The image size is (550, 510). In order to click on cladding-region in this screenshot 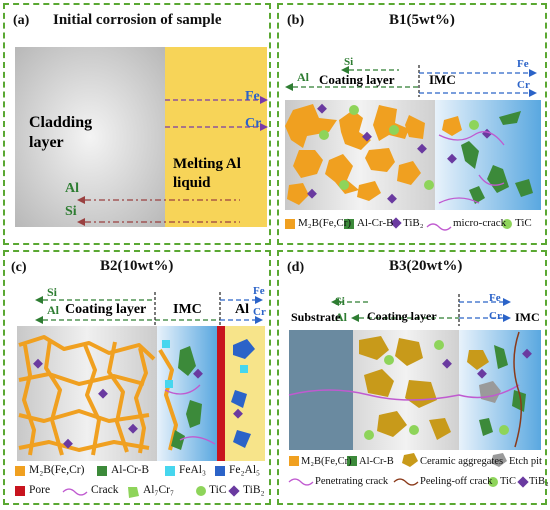, I will do `click(90, 137)`.